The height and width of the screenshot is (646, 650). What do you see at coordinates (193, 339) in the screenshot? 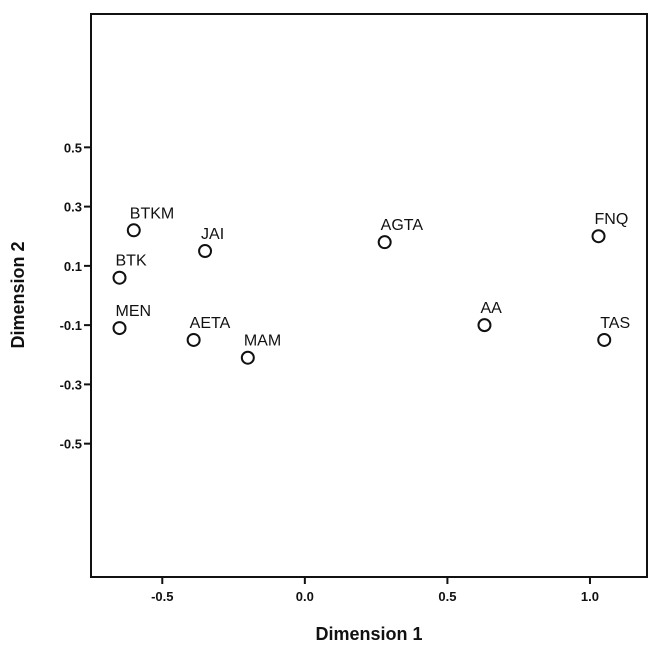
I see `data-point-aeta` at bounding box center [193, 339].